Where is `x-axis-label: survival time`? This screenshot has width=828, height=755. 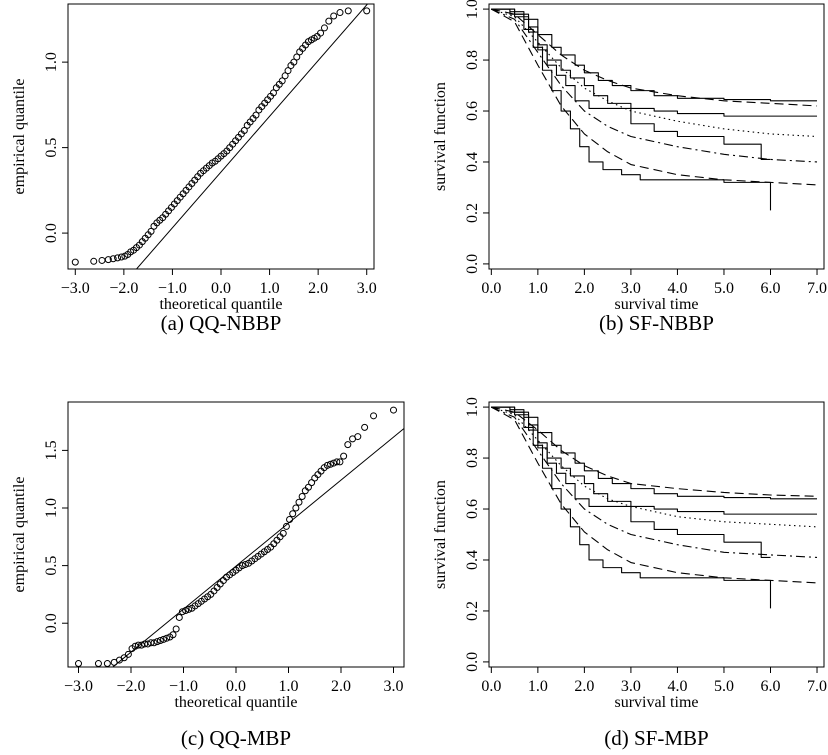 x-axis-label: survival time is located at coordinates (657, 702).